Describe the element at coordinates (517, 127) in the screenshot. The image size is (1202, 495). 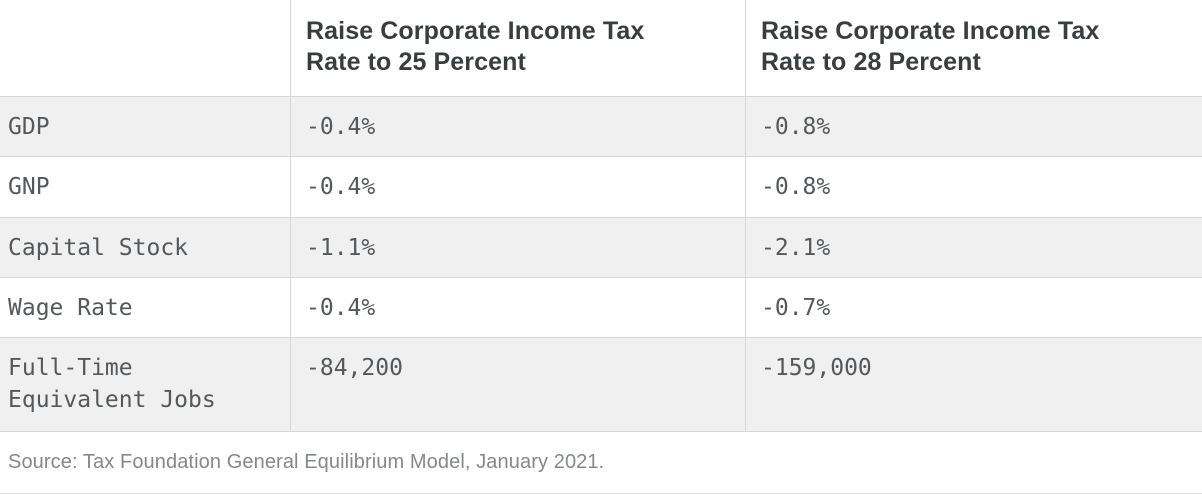
I see `cell-gdp-25: -0.4%` at that location.